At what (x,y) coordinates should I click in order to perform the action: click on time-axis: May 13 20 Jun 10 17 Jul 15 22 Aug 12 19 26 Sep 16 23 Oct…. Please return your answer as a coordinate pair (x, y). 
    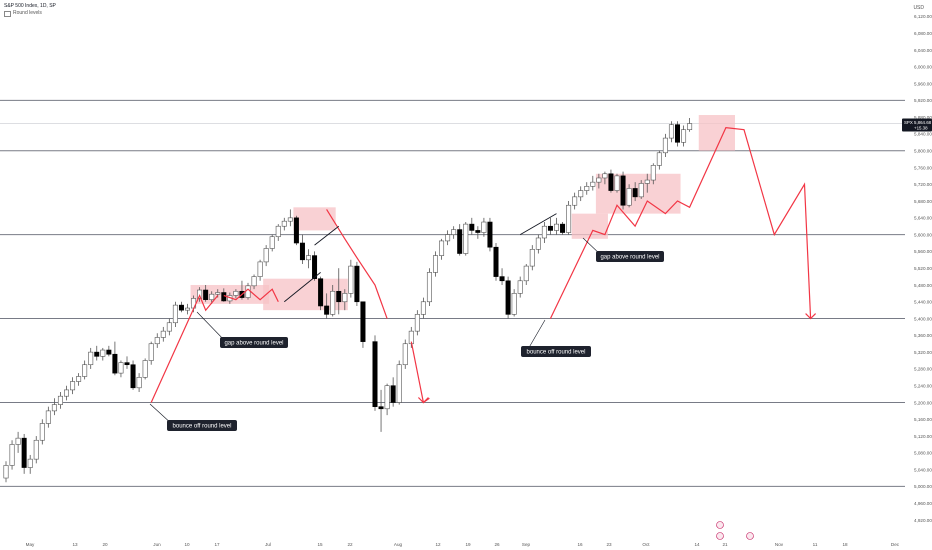
    Looking at the image, I should click on (463, 544).